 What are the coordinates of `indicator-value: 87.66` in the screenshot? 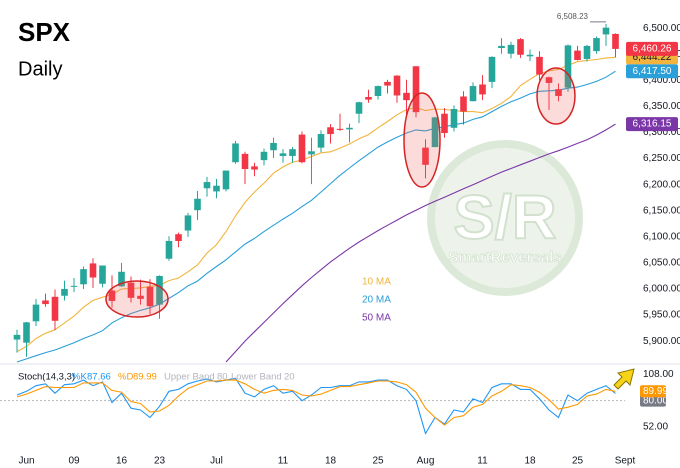 It's located at (99, 377).